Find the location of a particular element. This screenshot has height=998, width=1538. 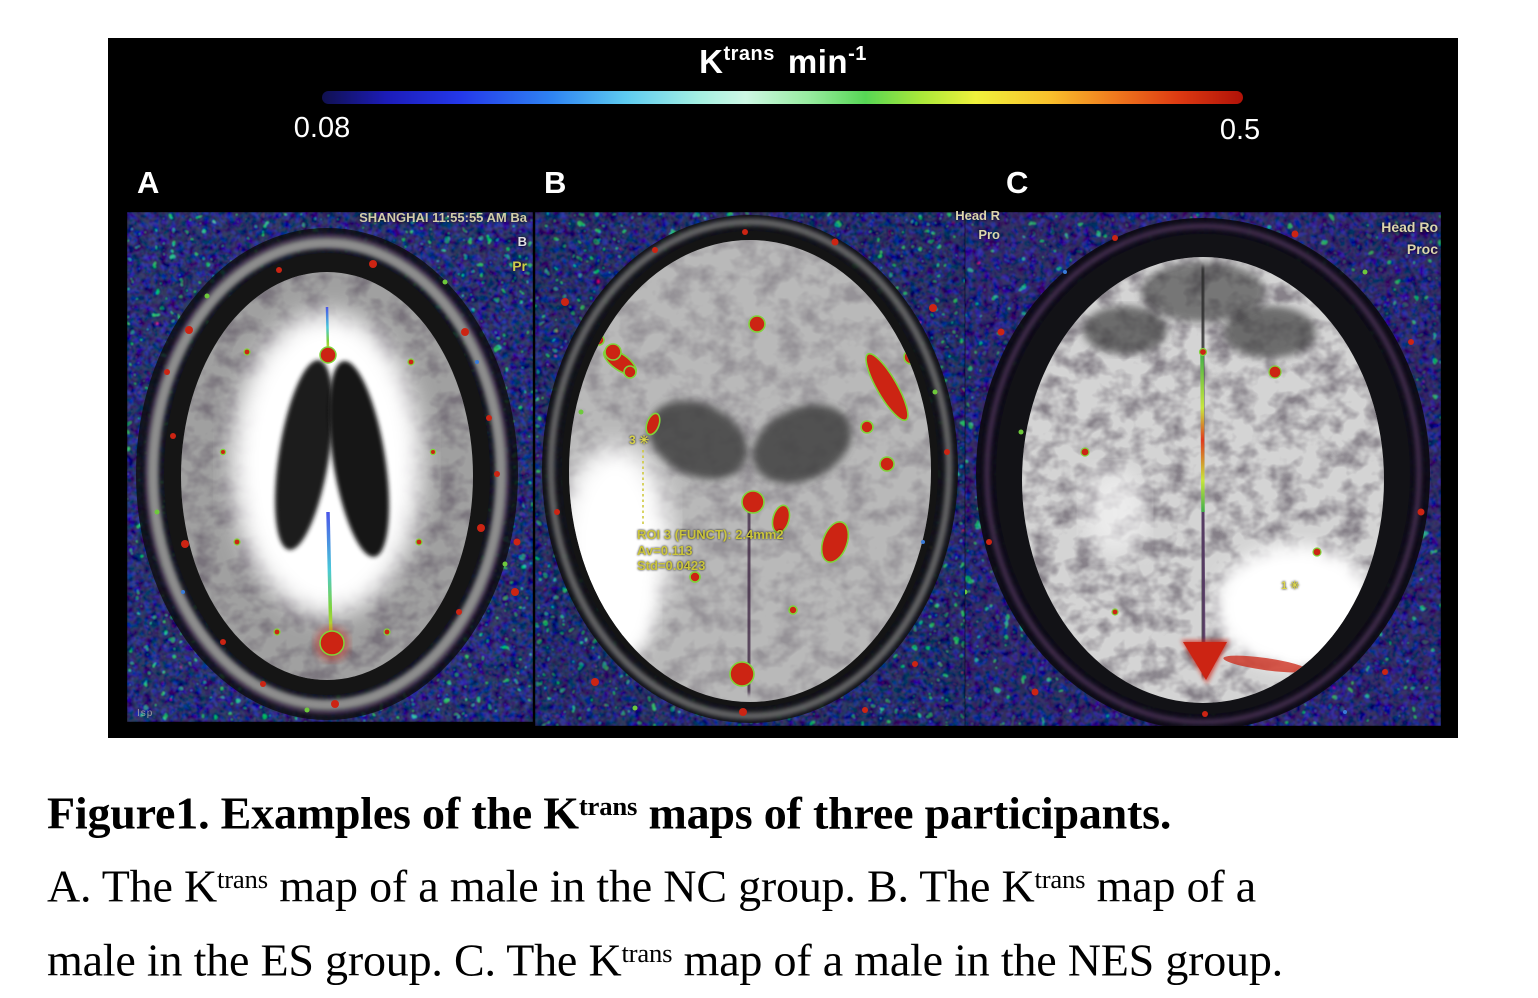

roi-marker-b: 3 ✳ is located at coordinates (639, 440).